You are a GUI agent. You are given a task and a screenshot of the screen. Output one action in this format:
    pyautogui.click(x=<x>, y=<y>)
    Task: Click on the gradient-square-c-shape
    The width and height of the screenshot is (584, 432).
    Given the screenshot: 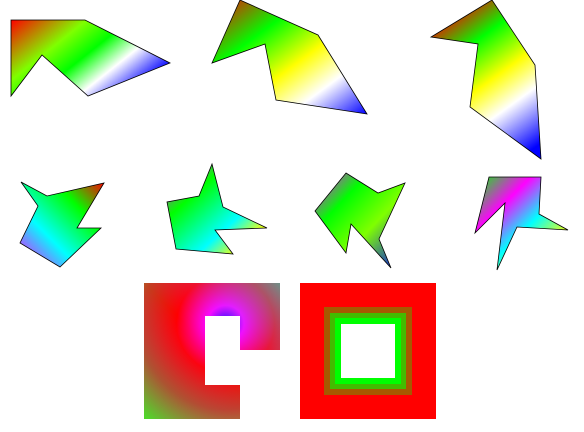 What is the action you would take?
    pyautogui.click(x=212, y=351)
    